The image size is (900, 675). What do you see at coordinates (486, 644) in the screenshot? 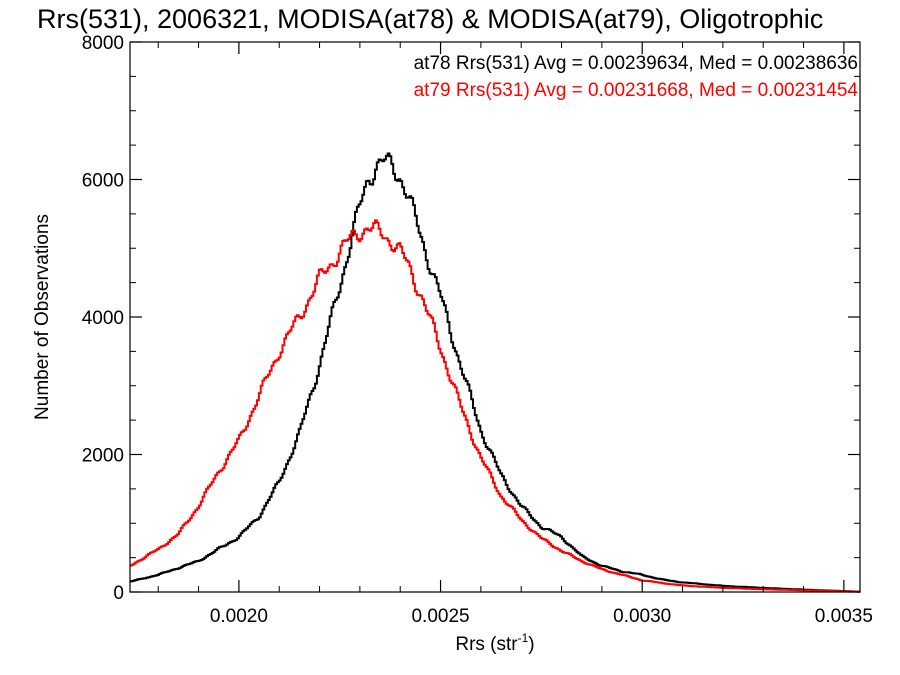
I see `x-axis-label-main: Rrs (str` at bounding box center [486, 644].